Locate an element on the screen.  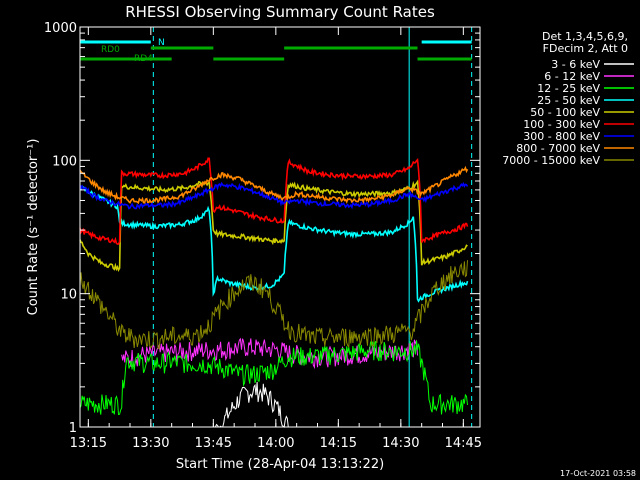
flag-bars: N RD0 RD4 is located at coordinates (276, 51).